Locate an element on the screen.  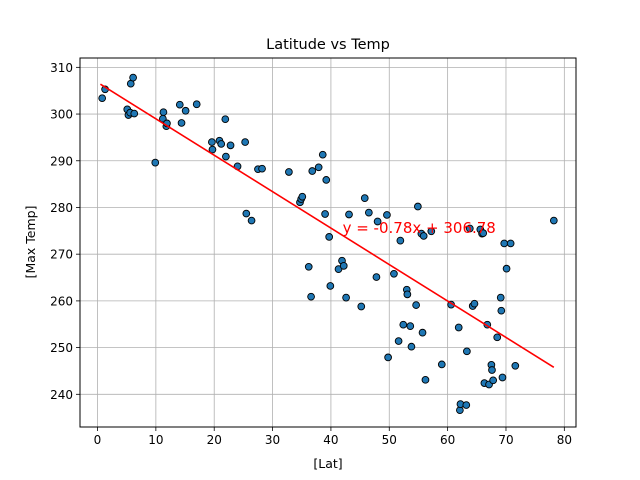
chart-title: Latitude vs Temp is located at coordinates (328, 45).